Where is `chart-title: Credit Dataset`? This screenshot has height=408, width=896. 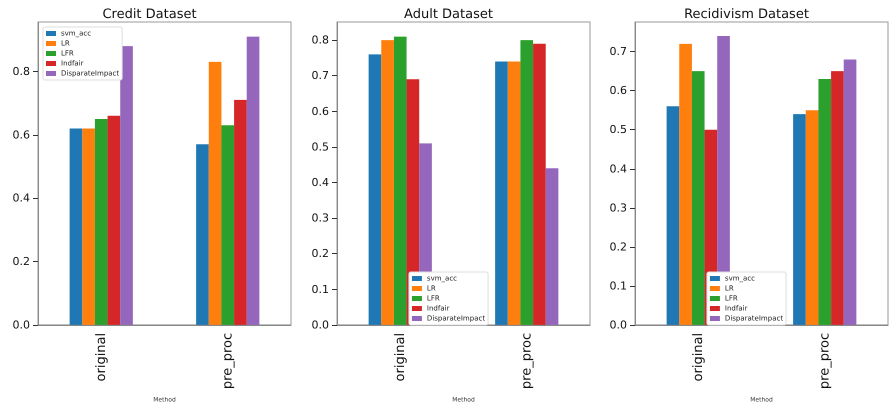
chart-title: Credit Dataset is located at coordinates (149, 14).